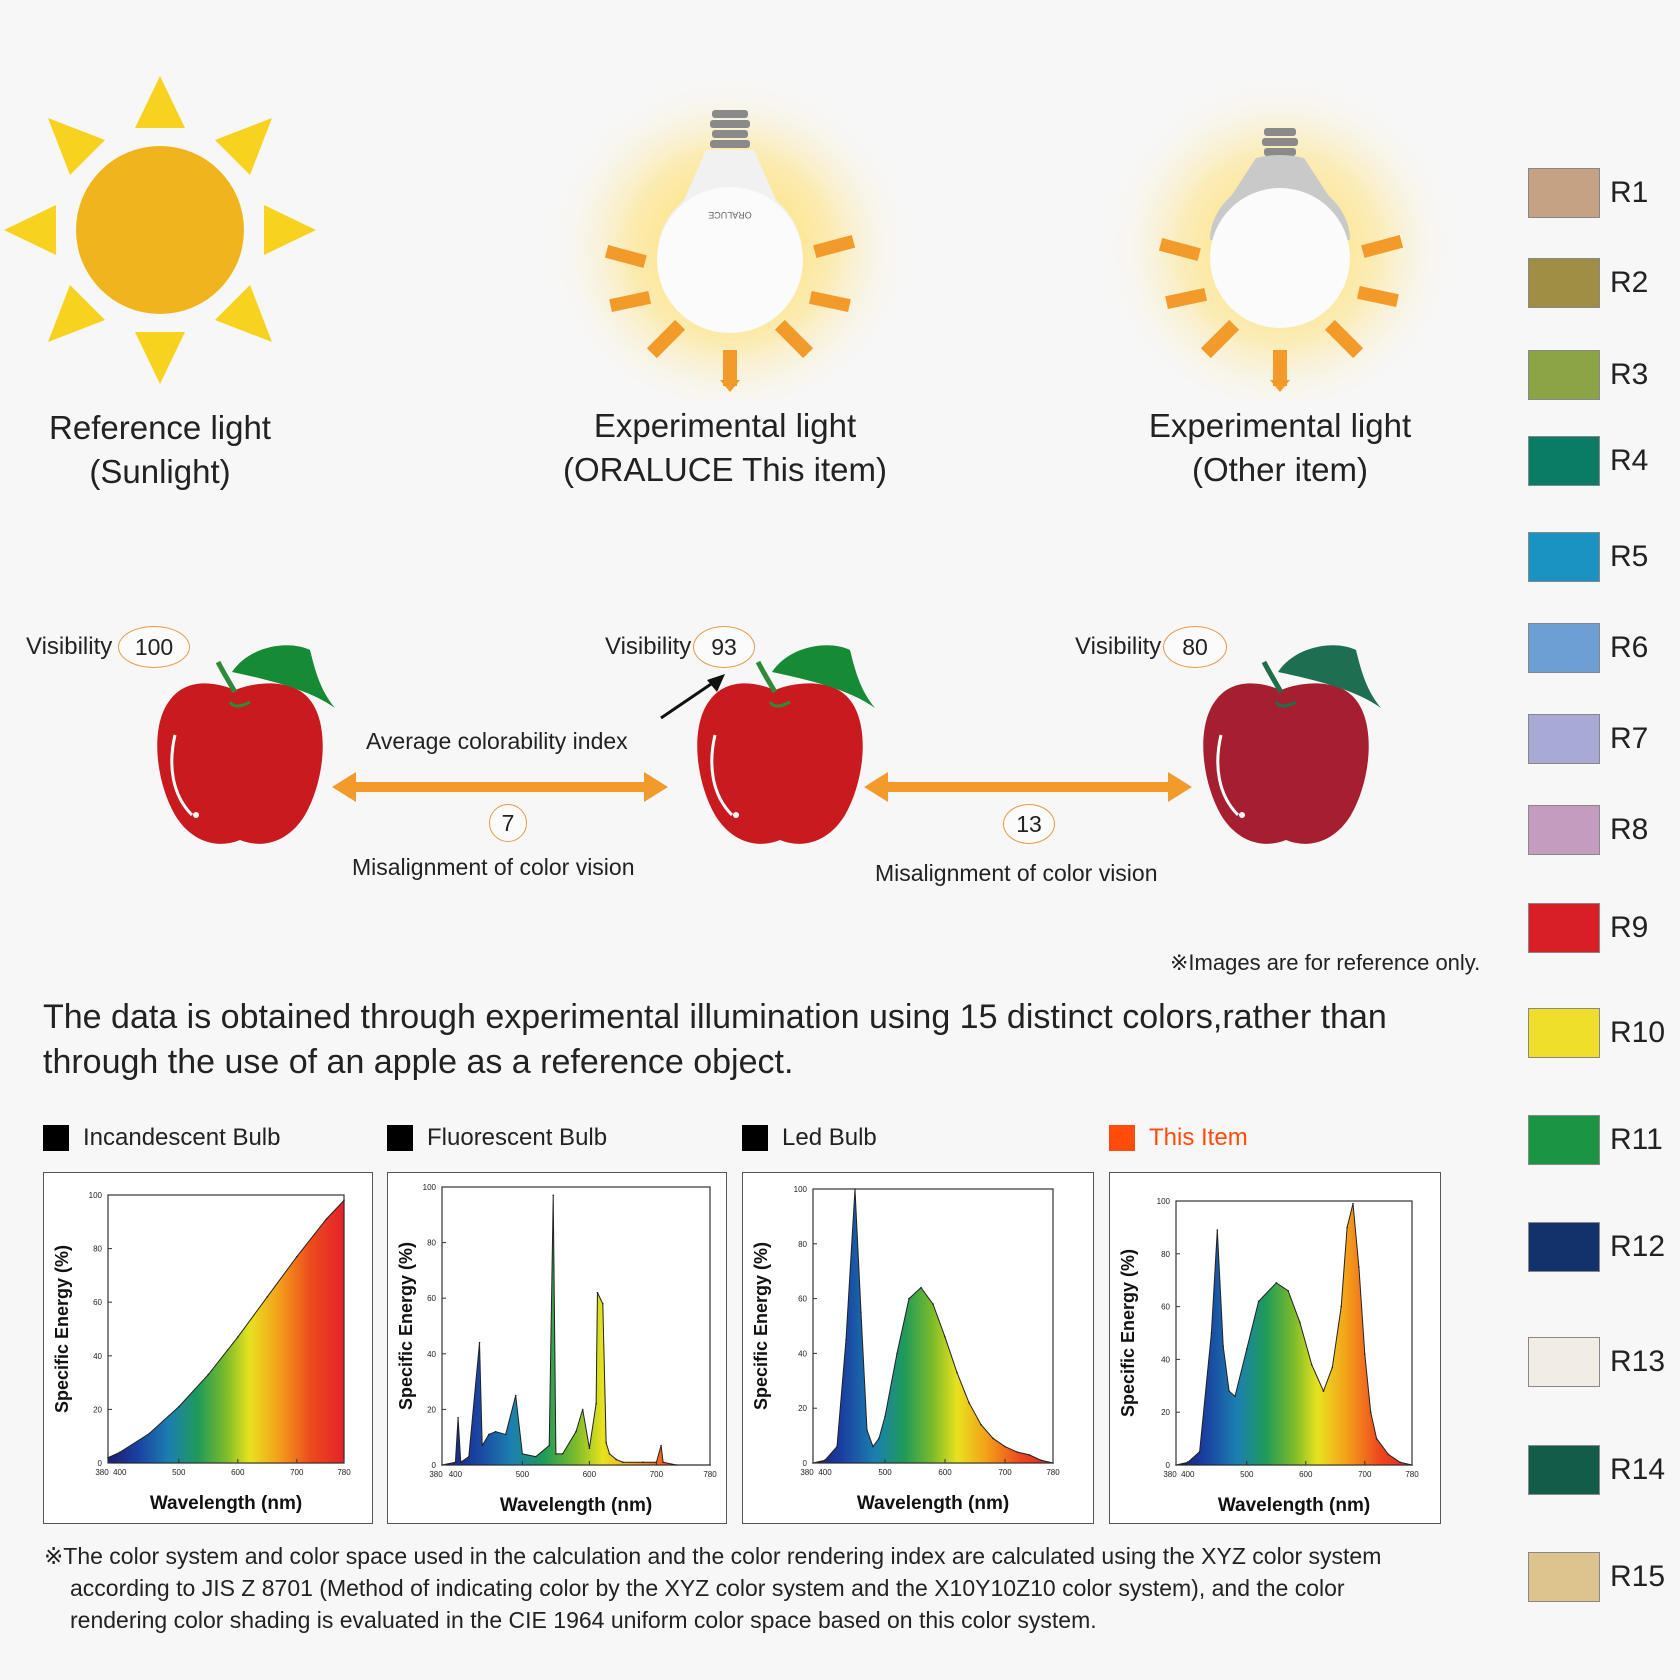 This screenshot has width=1680, height=1680. I want to click on swatch-r1: R1, so click(1588, 193).